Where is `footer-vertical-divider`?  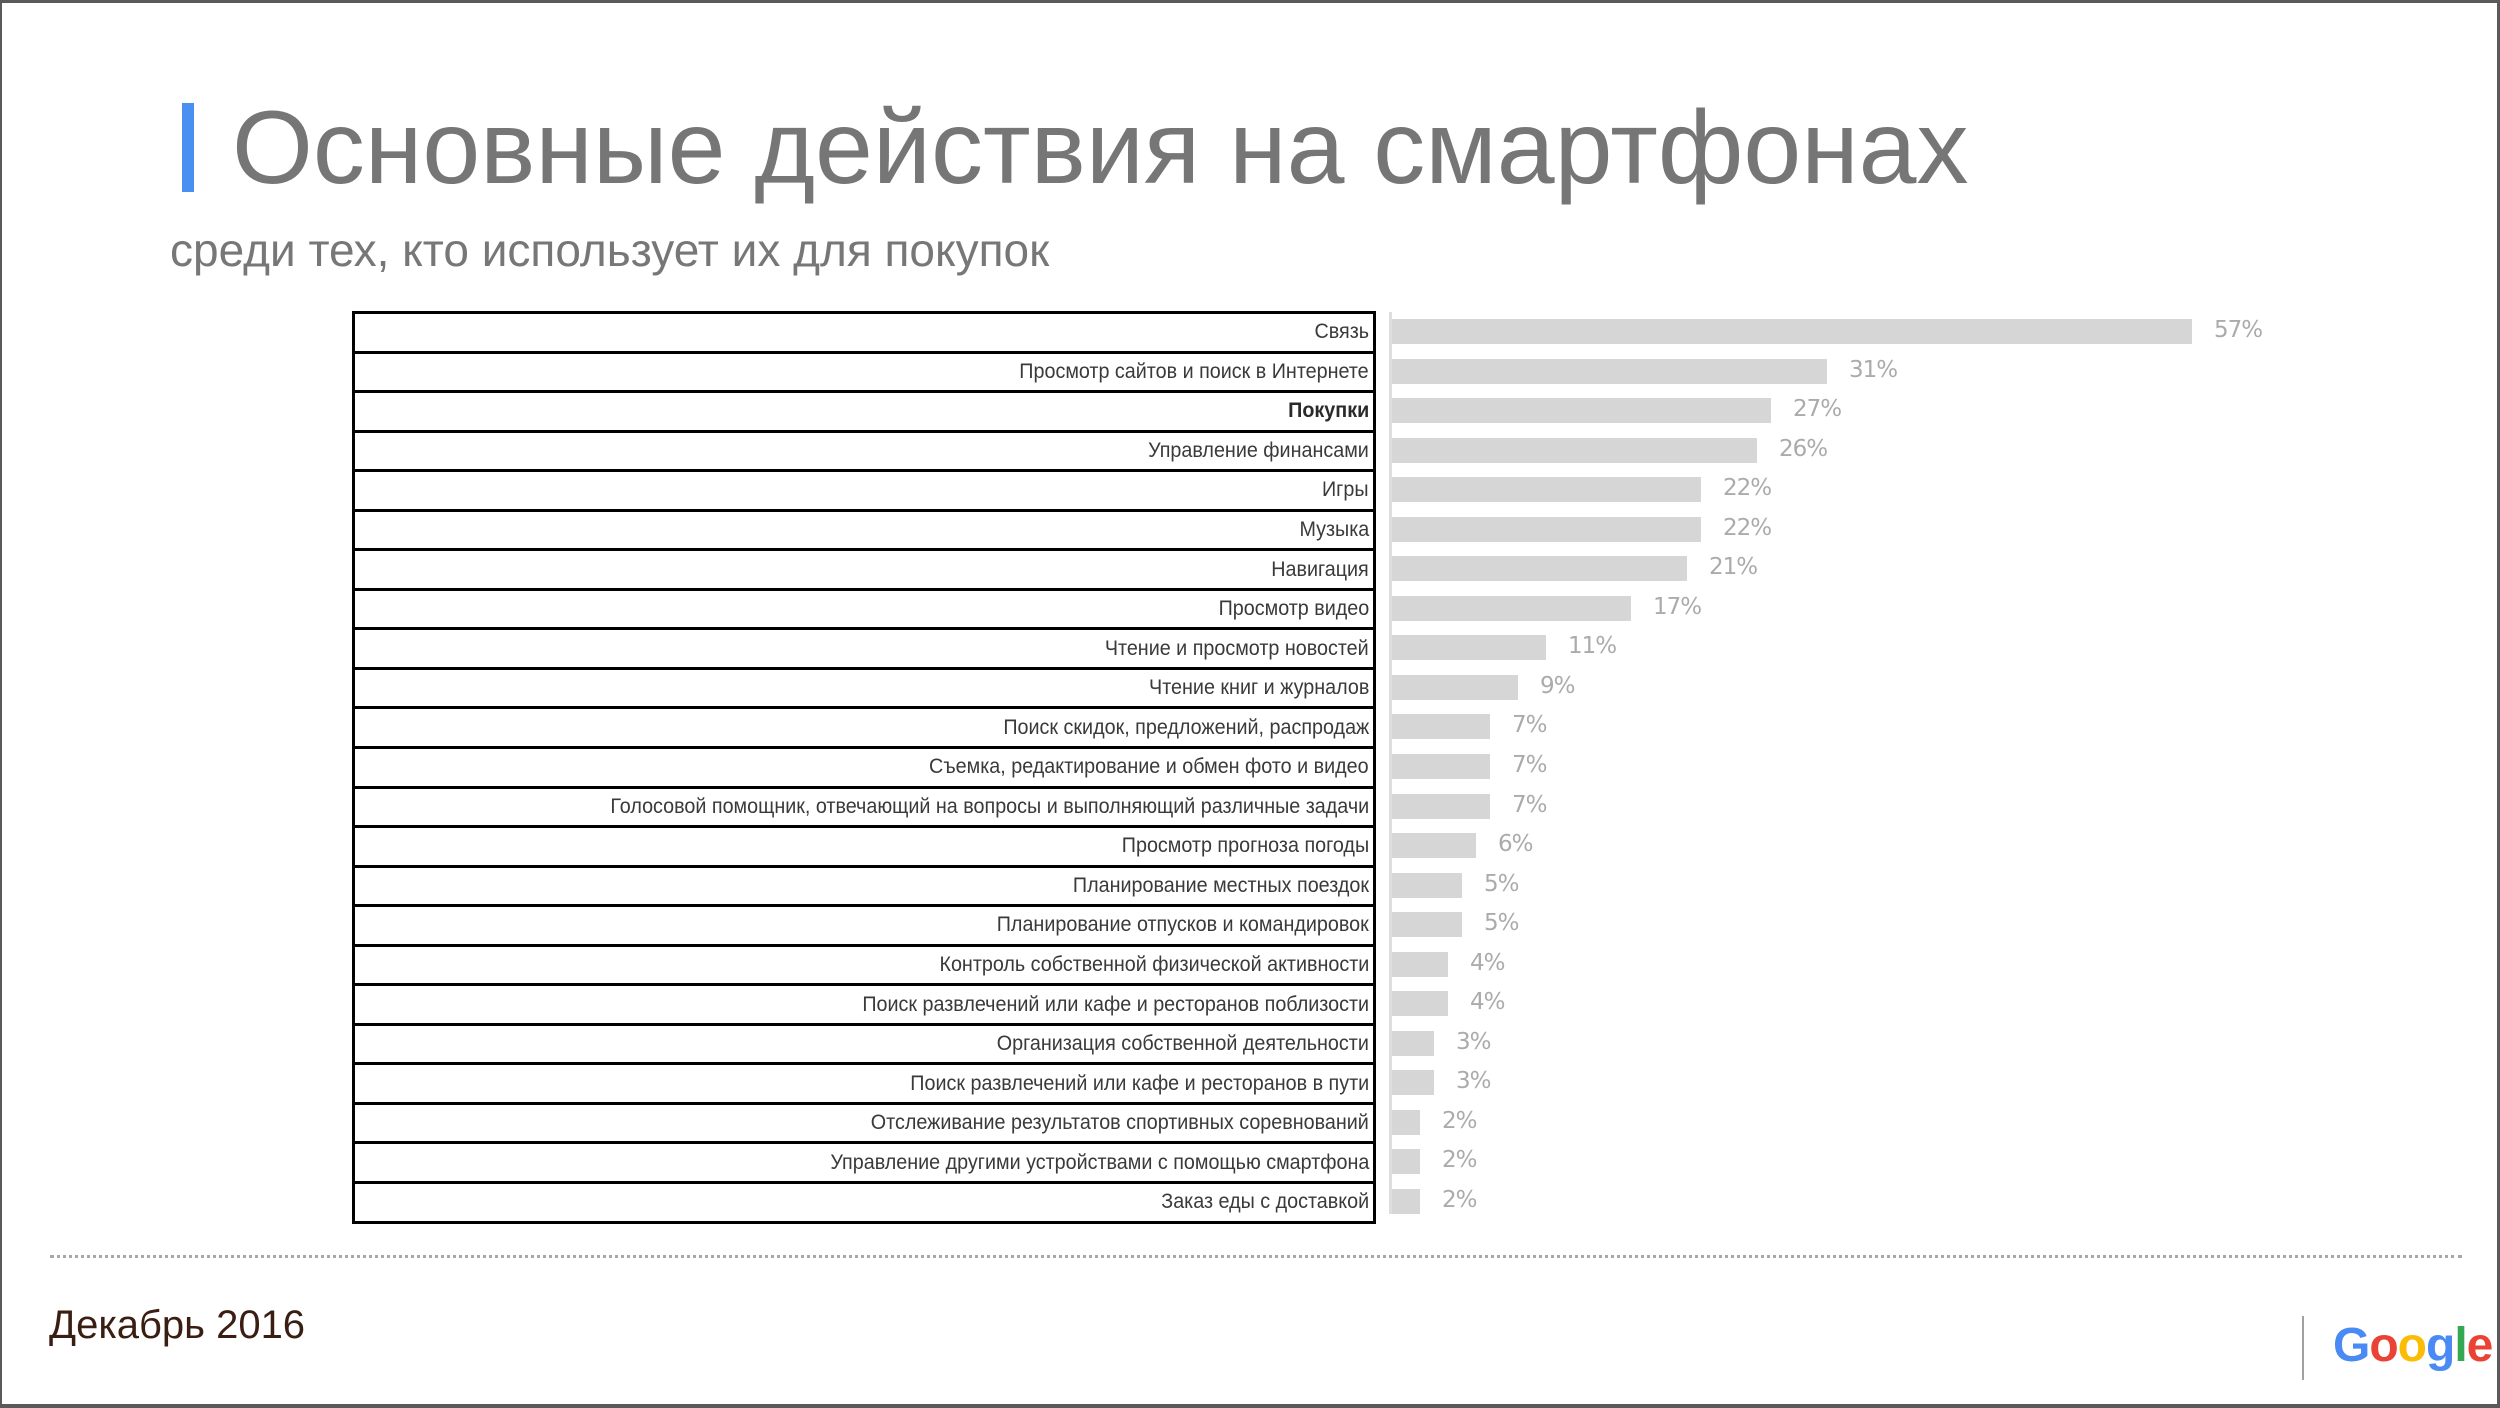
footer-vertical-divider is located at coordinates (2303, 1348).